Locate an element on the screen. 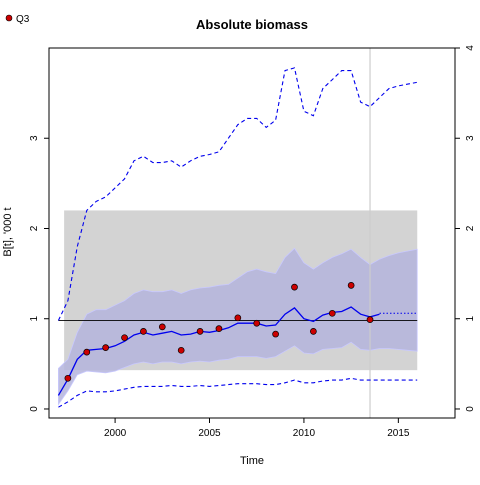  y-axis-label: B[t], '000 t is located at coordinates (8, 231).